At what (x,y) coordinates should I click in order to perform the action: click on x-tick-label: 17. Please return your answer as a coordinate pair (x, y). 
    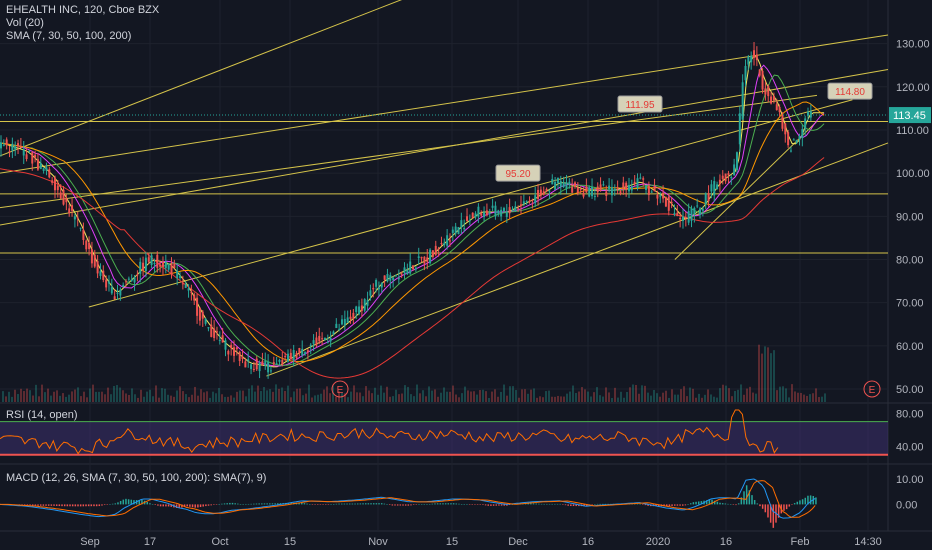
    Looking at the image, I should click on (150, 542).